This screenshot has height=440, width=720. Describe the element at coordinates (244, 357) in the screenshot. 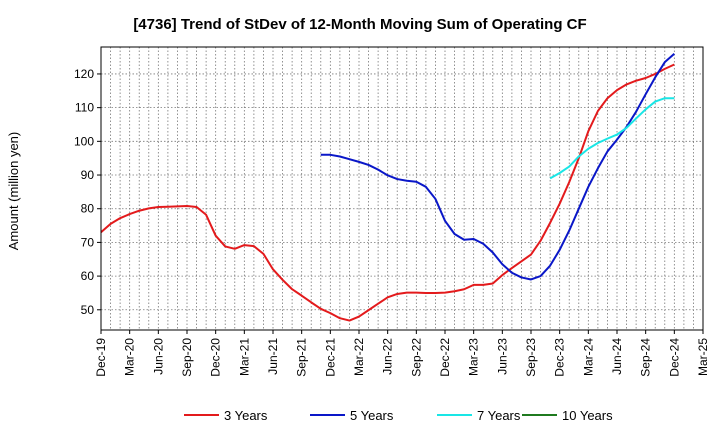

I see `x-tick-label: Mar-21` at that location.